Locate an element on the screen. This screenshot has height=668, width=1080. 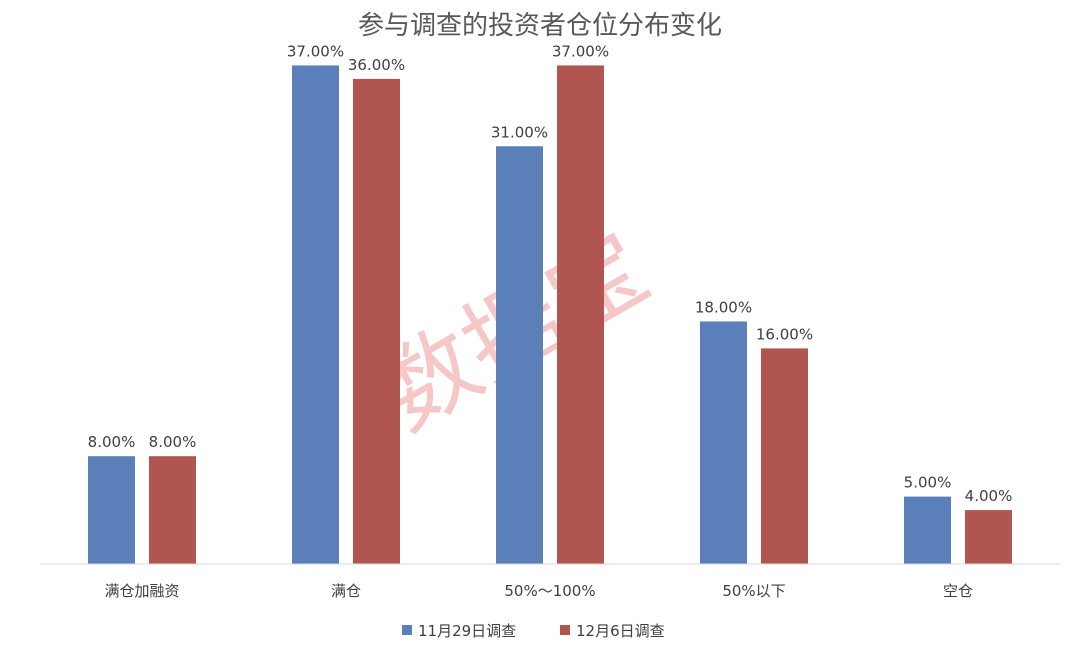
x-tick-label: 空仓 is located at coordinates (958, 591).